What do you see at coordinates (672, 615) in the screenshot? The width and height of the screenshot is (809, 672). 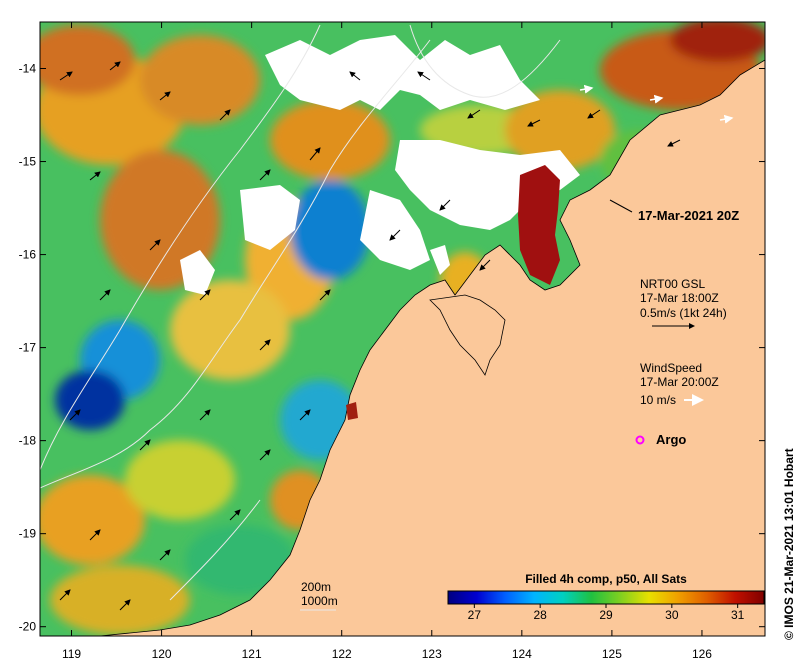 I see `colorbar-tick-label: 30` at bounding box center [672, 615].